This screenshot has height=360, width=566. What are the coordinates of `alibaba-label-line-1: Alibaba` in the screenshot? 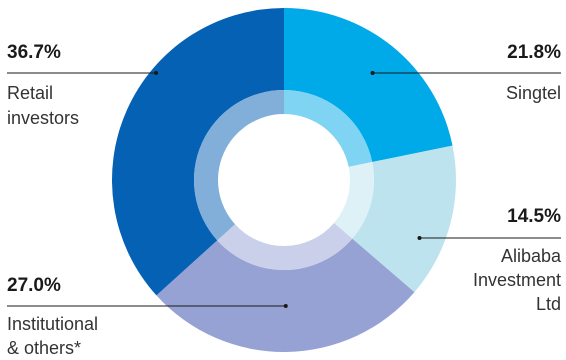 It's located at (531, 256).